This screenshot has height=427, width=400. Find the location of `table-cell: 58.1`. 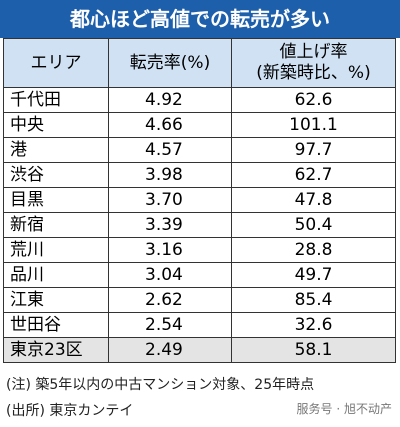

table-cell: 58.1 is located at coordinates (313, 350).